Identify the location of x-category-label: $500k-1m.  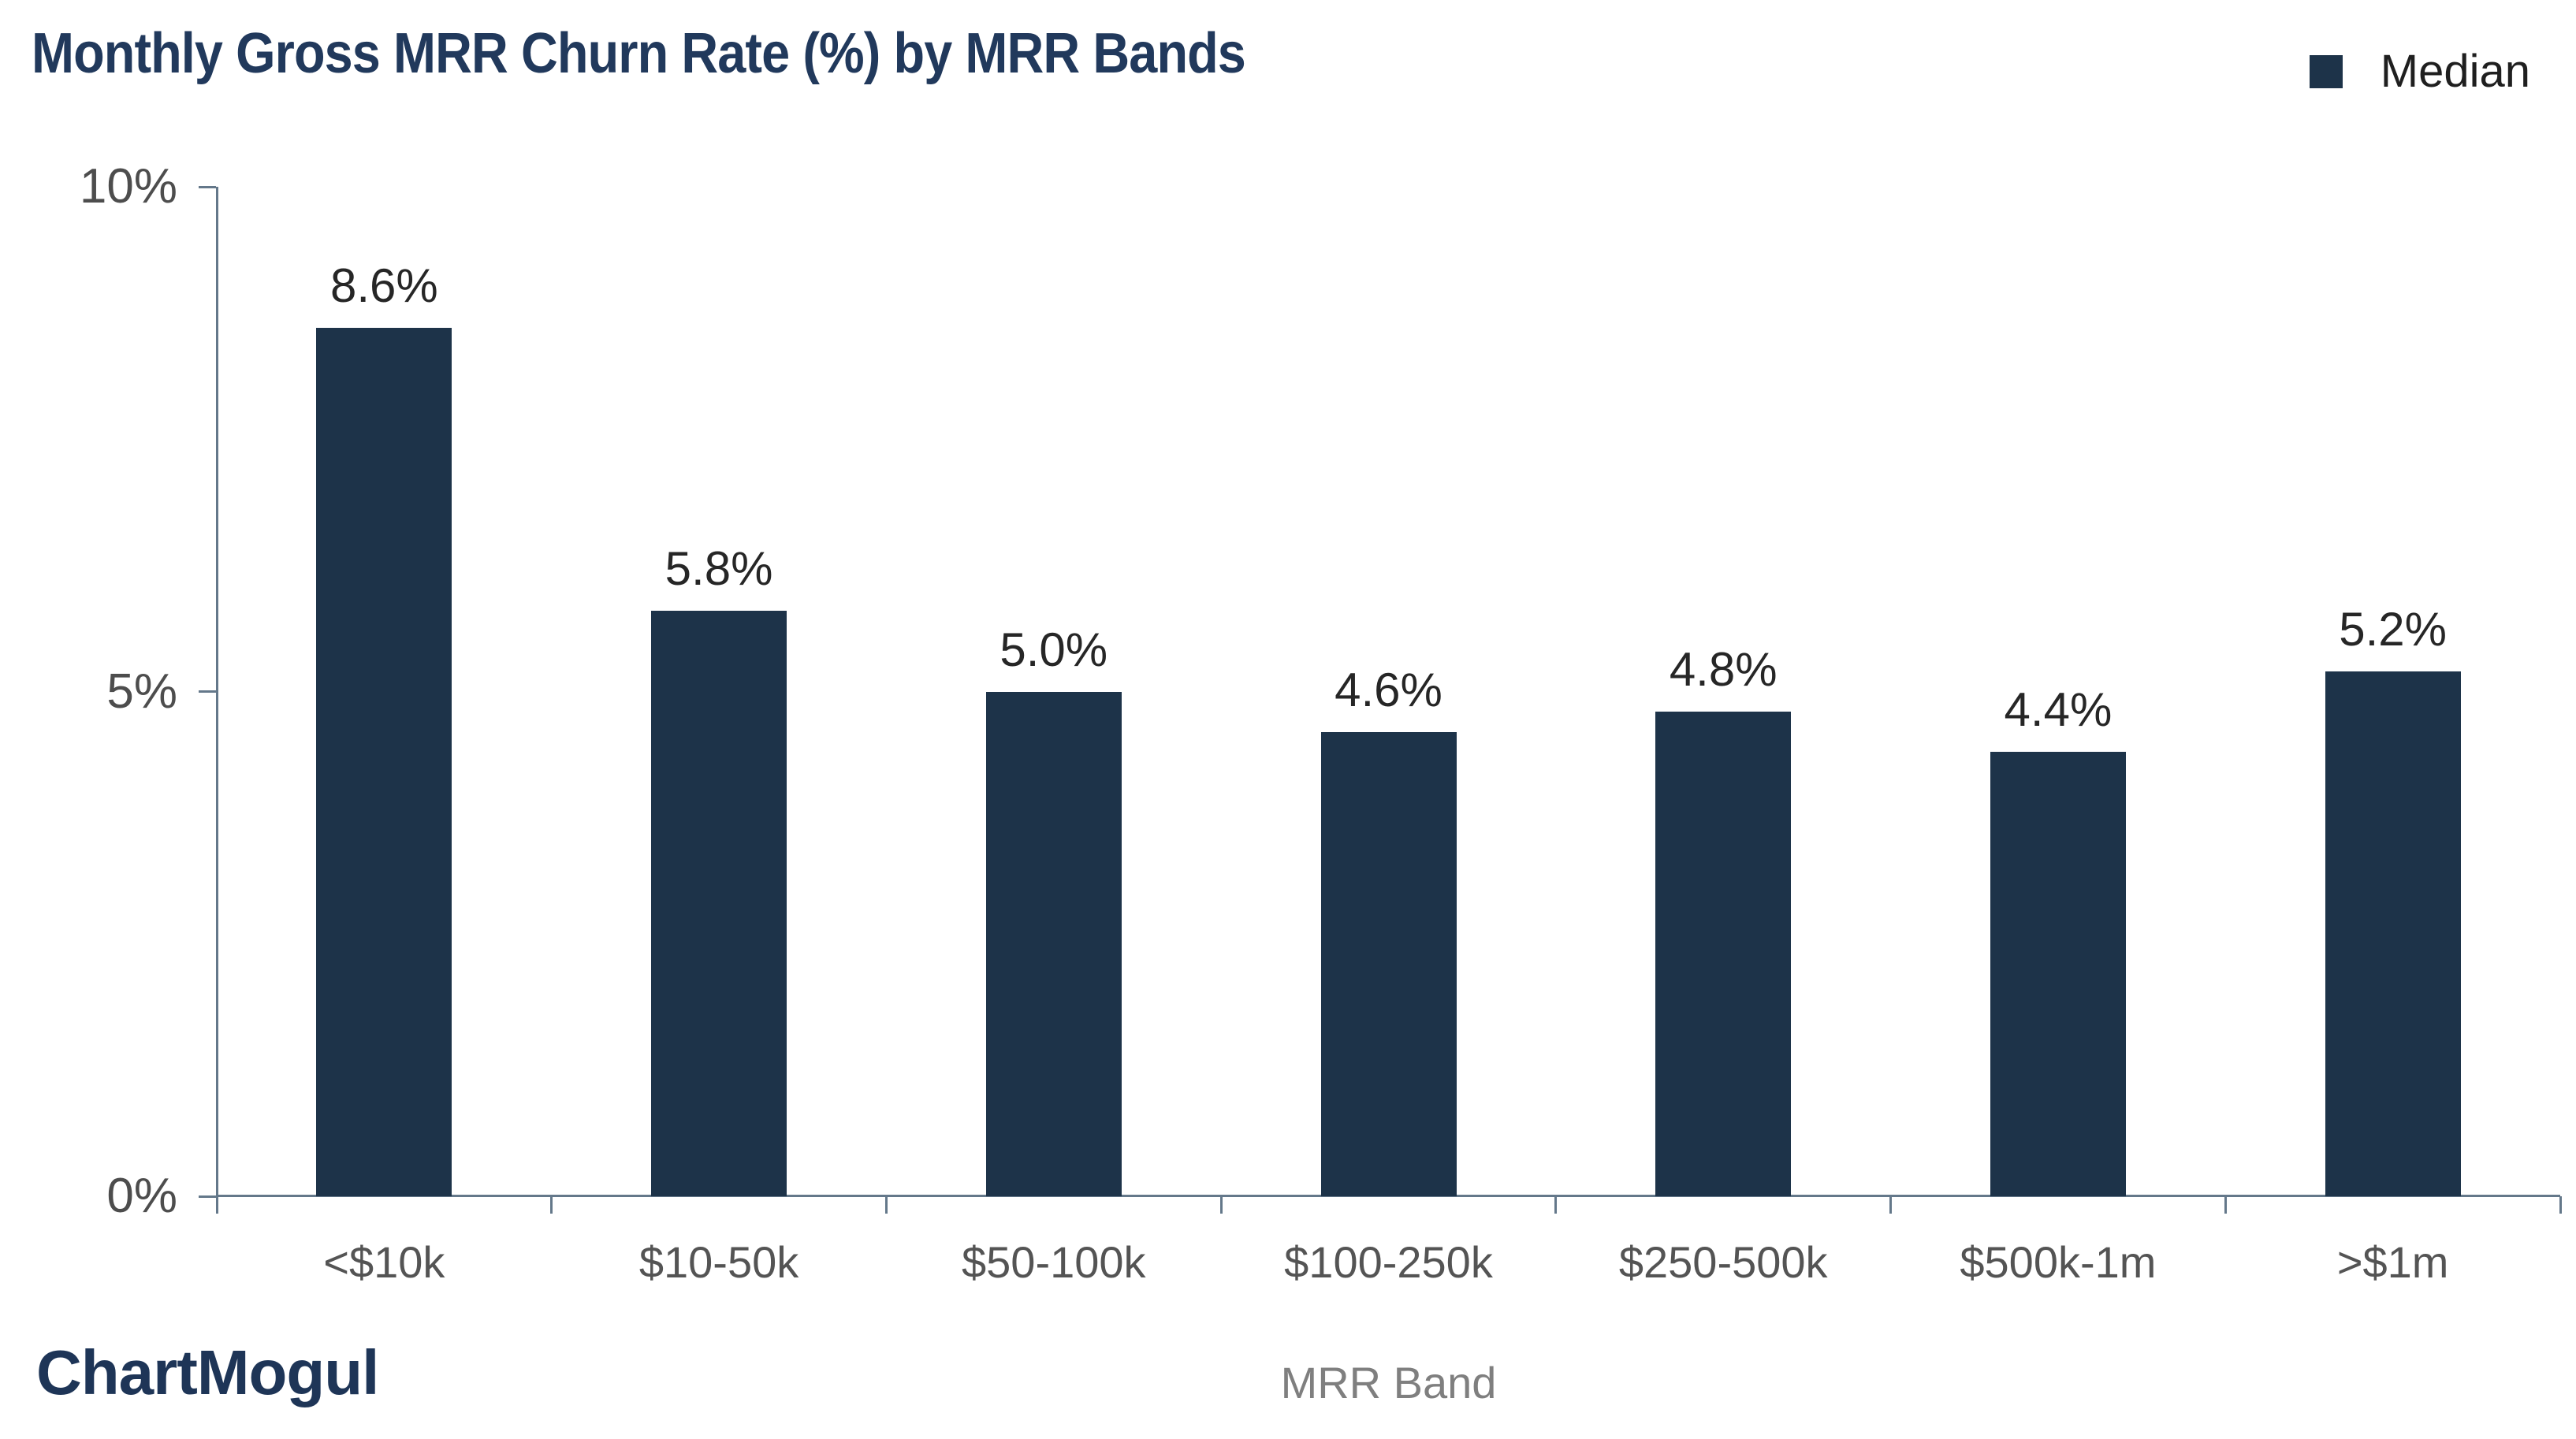
(2058, 1262).